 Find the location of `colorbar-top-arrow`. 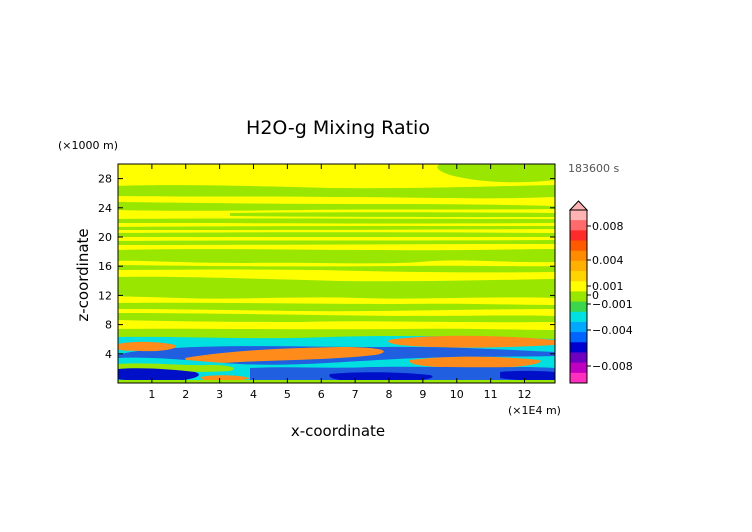

colorbar-top-arrow is located at coordinates (578, 205).